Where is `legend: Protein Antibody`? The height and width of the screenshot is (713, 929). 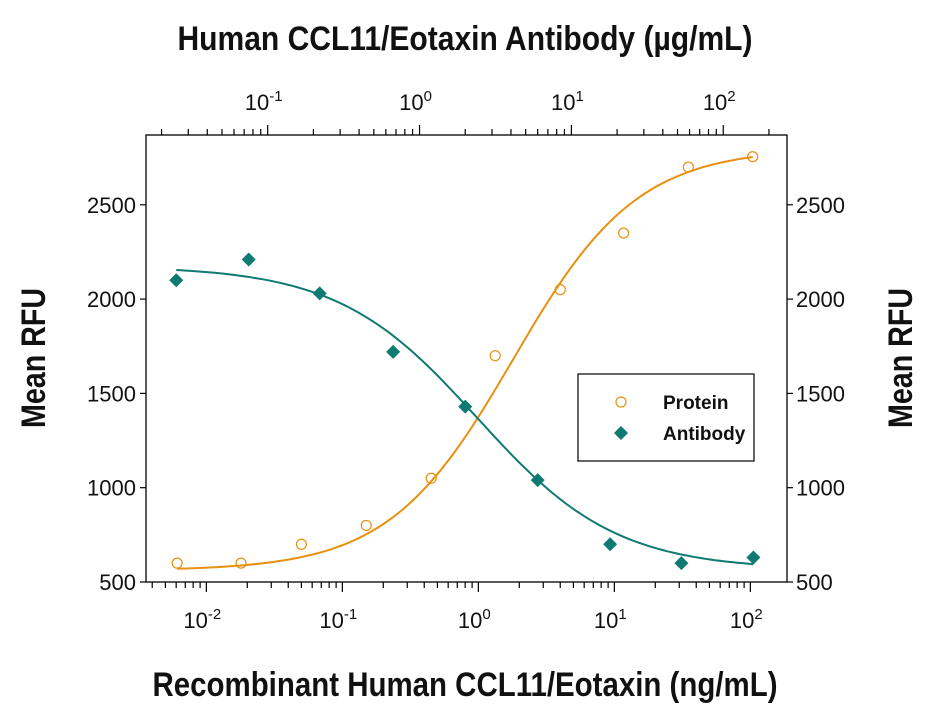 legend: Protein Antibody is located at coordinates (666, 417).